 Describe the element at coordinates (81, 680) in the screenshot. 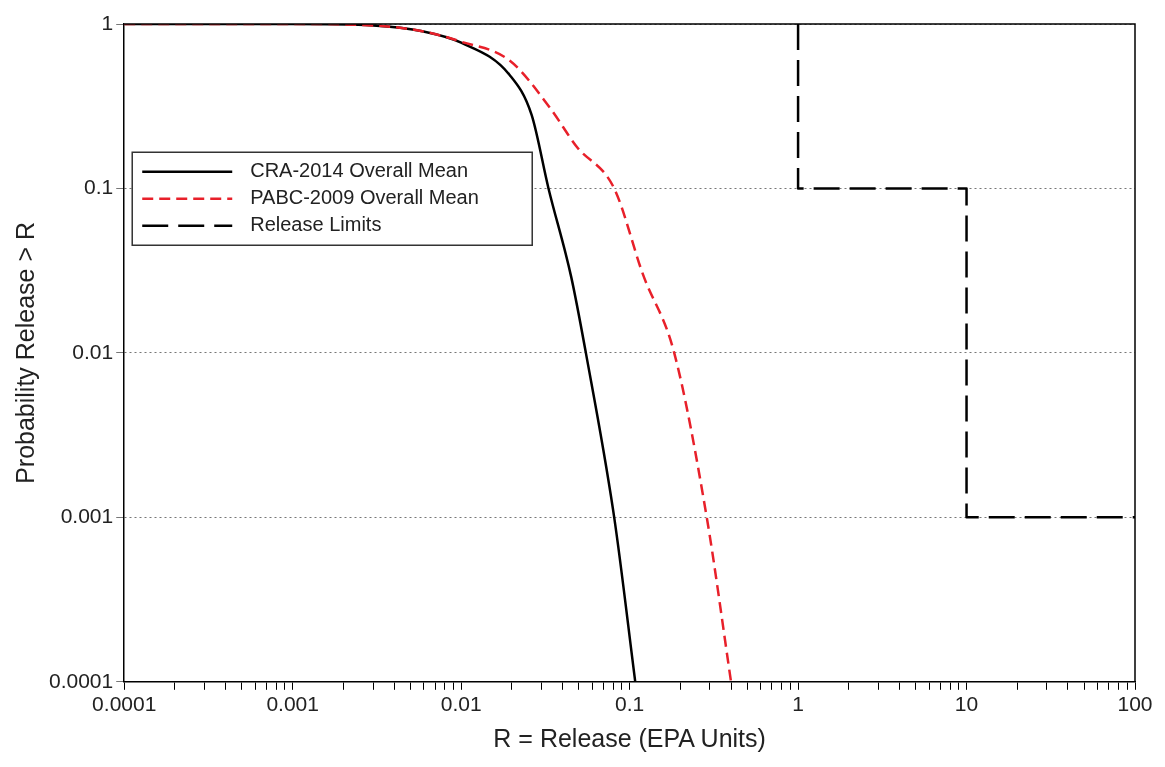

I see `y-tick-label: 0.0001` at that location.